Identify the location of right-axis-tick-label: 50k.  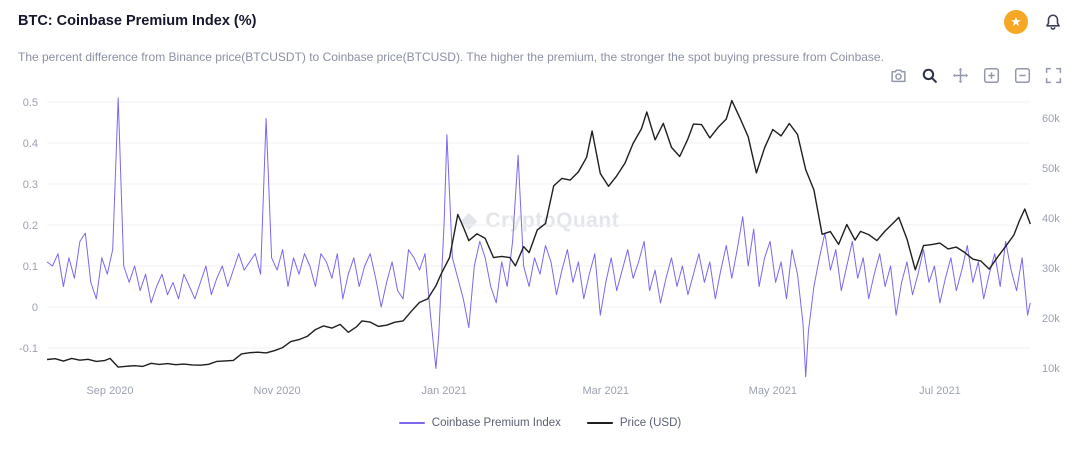
(1051, 169).